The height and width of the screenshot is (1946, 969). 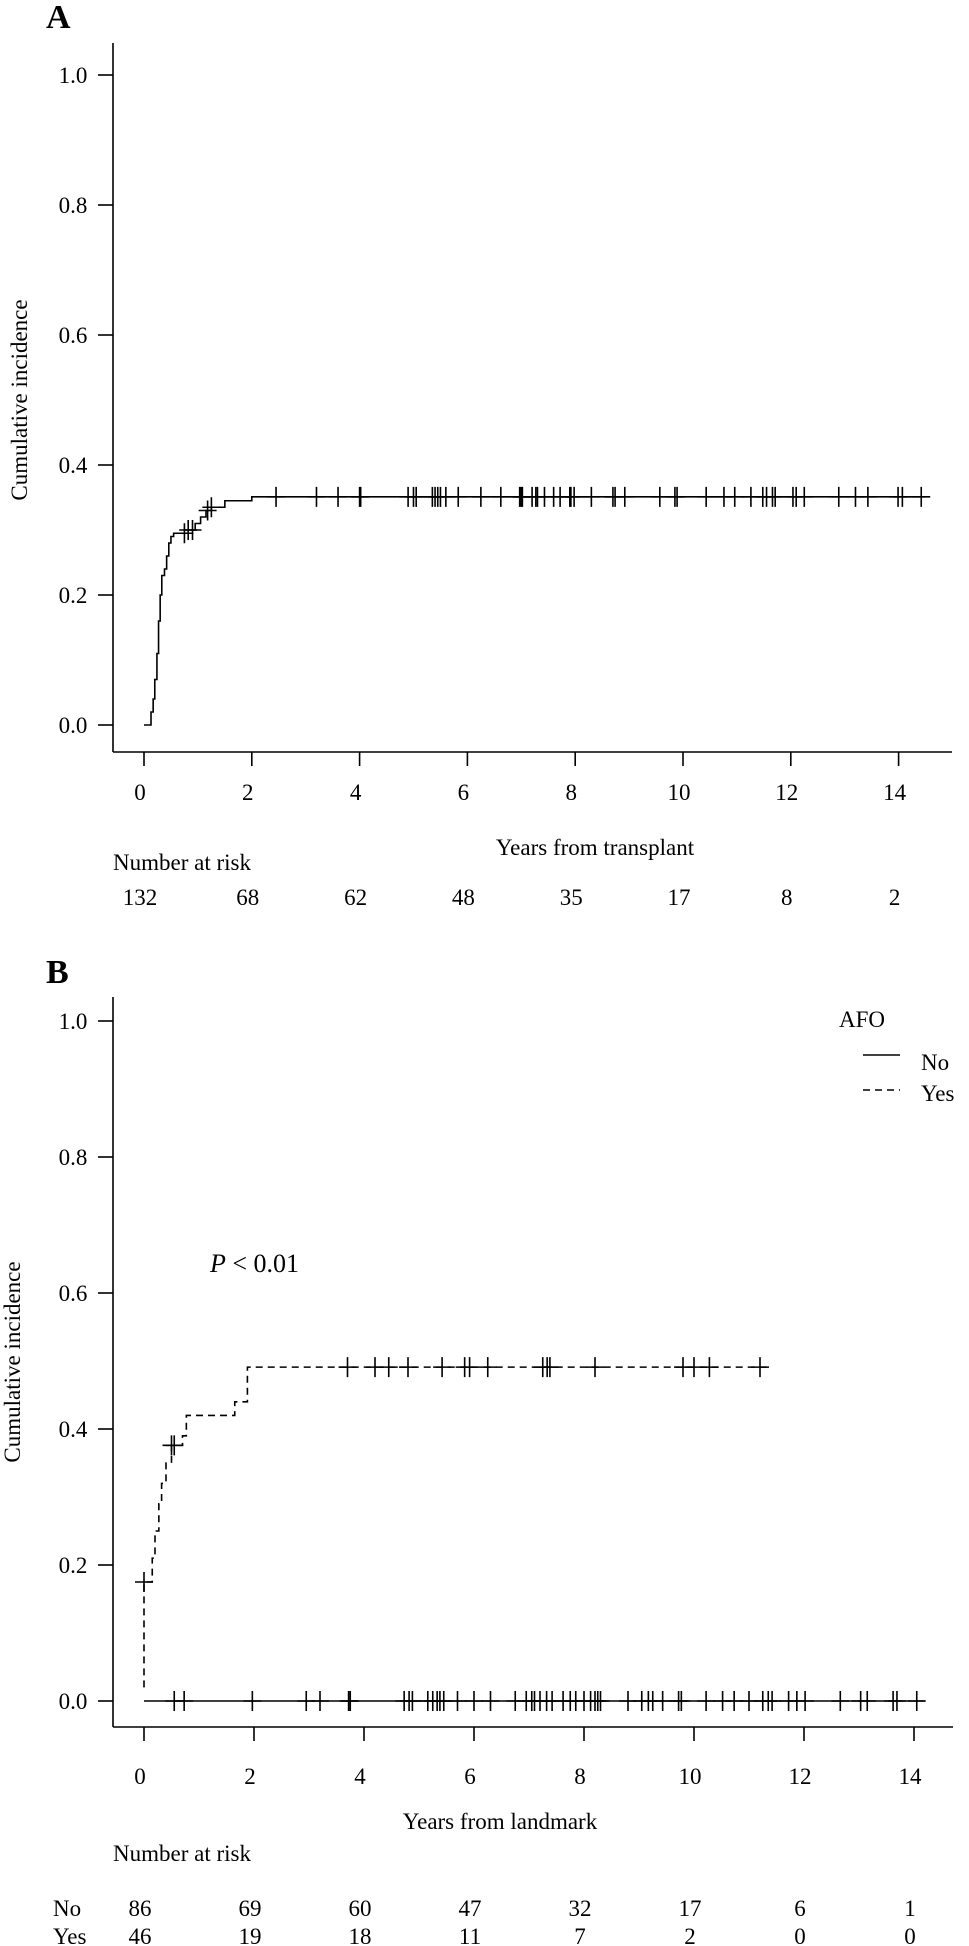 What do you see at coordinates (86, 1361) in the screenshot?
I see `panel-b-y-ticks: 0.0 0.2 0.4 0.6 0.8 1.0` at bounding box center [86, 1361].